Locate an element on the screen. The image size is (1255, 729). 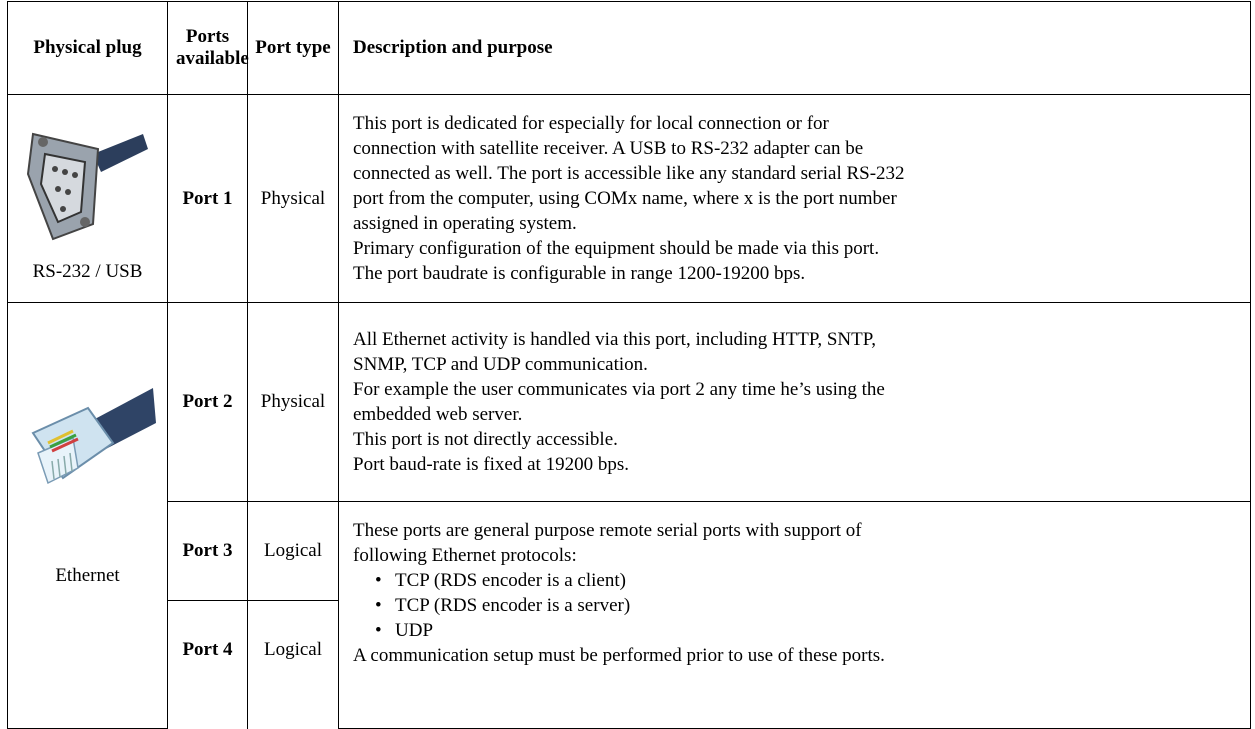
header-cell: Ports available is located at coordinates (208, 48).